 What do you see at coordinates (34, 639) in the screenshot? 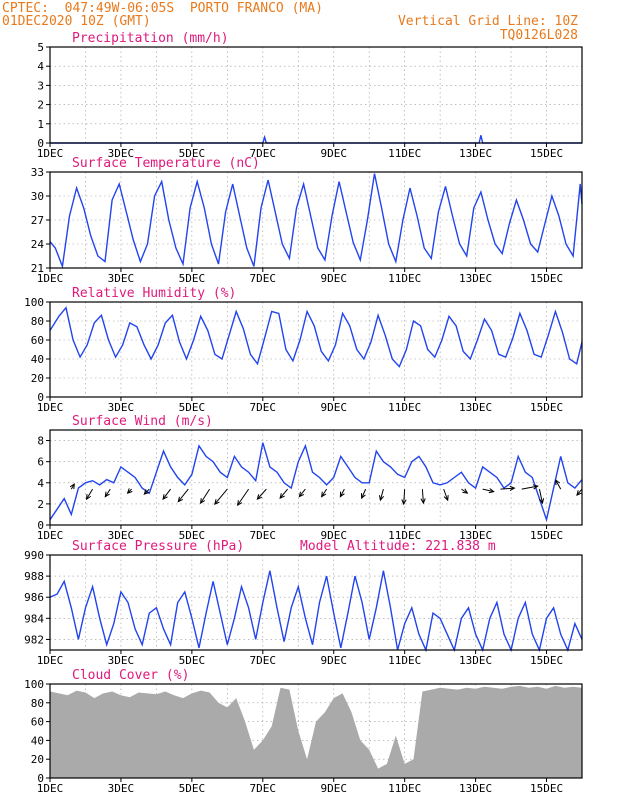
I see `y-tick-label: 982` at bounding box center [34, 639].